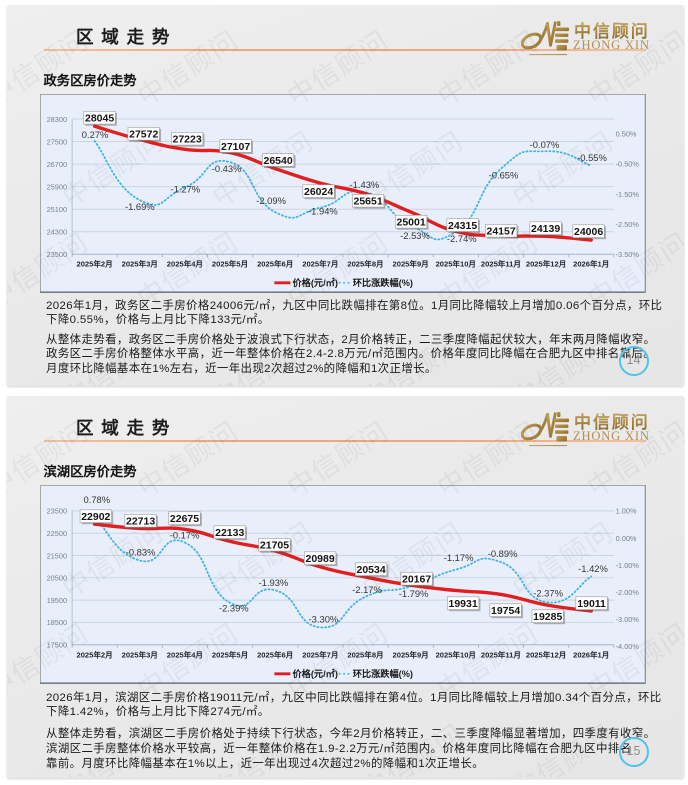 The width and height of the screenshot is (688, 785). Describe the element at coordinates (319, 559) in the screenshot. I see `svg-text: 20989` at that location.